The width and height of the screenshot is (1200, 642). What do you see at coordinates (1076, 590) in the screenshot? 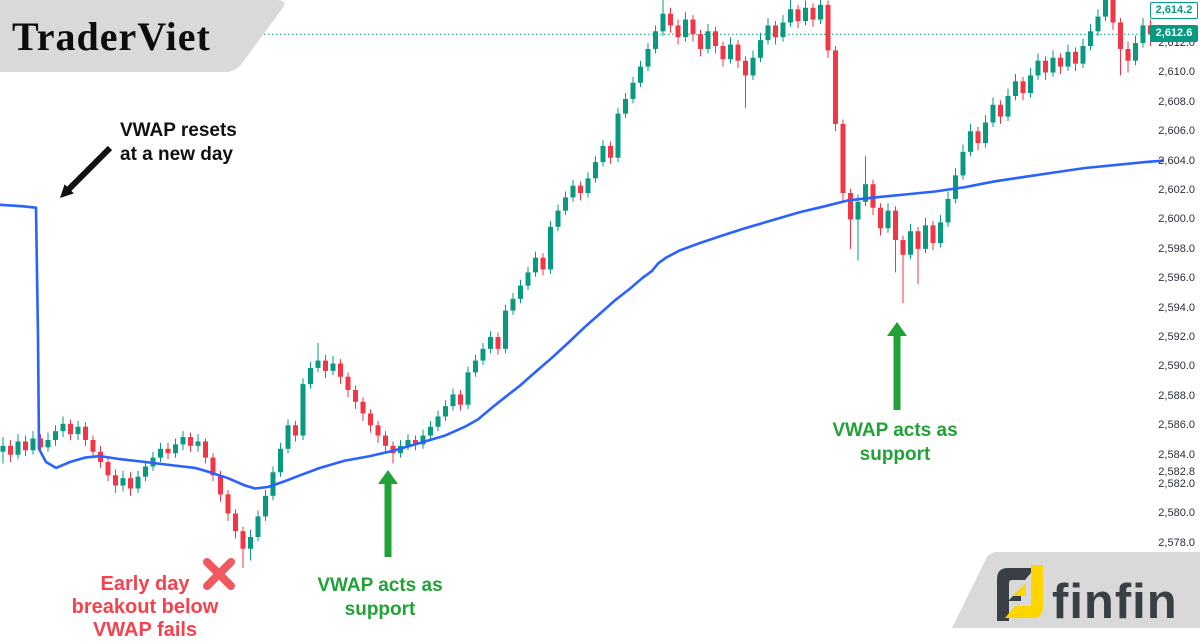
I see `finfin-logo: finfin` at bounding box center [1076, 590].